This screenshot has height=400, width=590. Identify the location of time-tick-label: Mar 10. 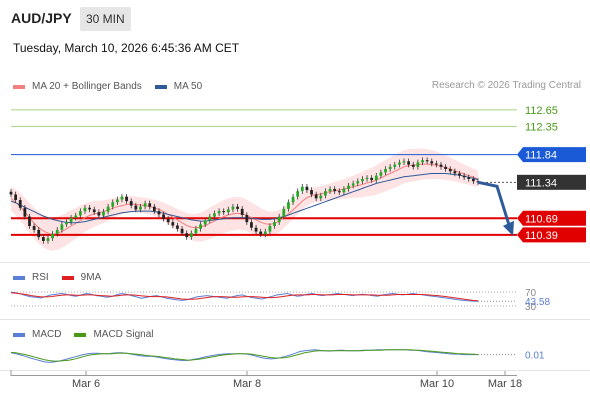
(437, 384).